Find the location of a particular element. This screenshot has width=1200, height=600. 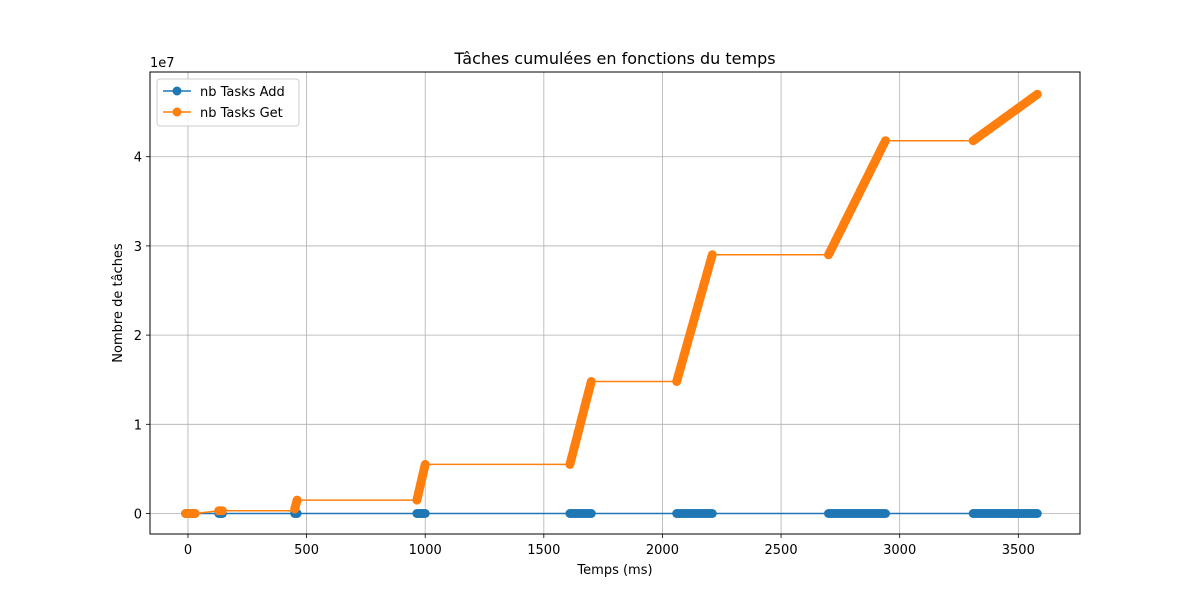

x-tick-label: 0 is located at coordinates (188, 550).